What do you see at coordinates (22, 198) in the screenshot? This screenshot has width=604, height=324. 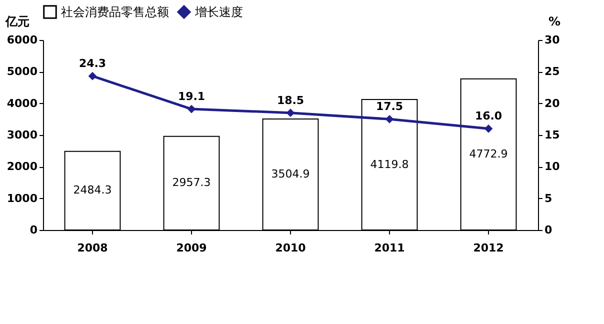 I see `y-tick-label: 1000` at bounding box center [22, 198].